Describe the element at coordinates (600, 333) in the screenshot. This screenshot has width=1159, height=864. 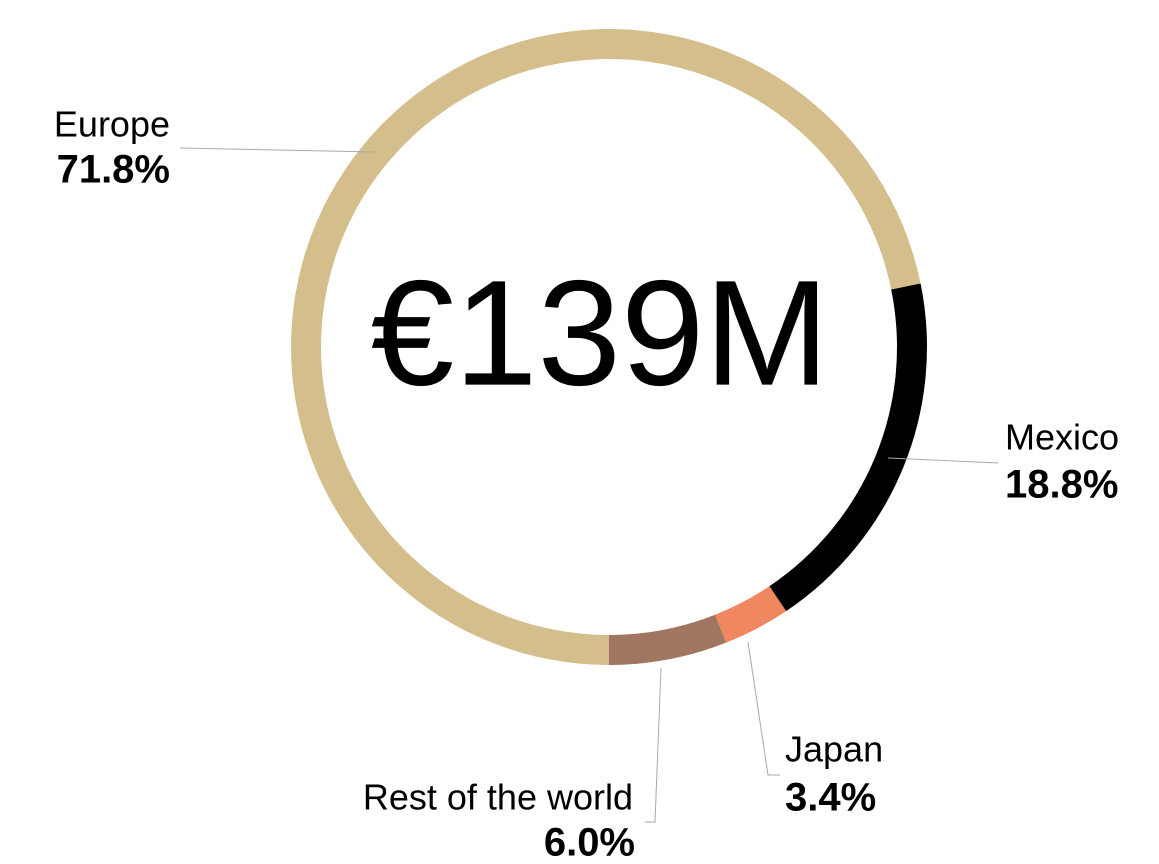
I see `center-label: €139M` at that location.